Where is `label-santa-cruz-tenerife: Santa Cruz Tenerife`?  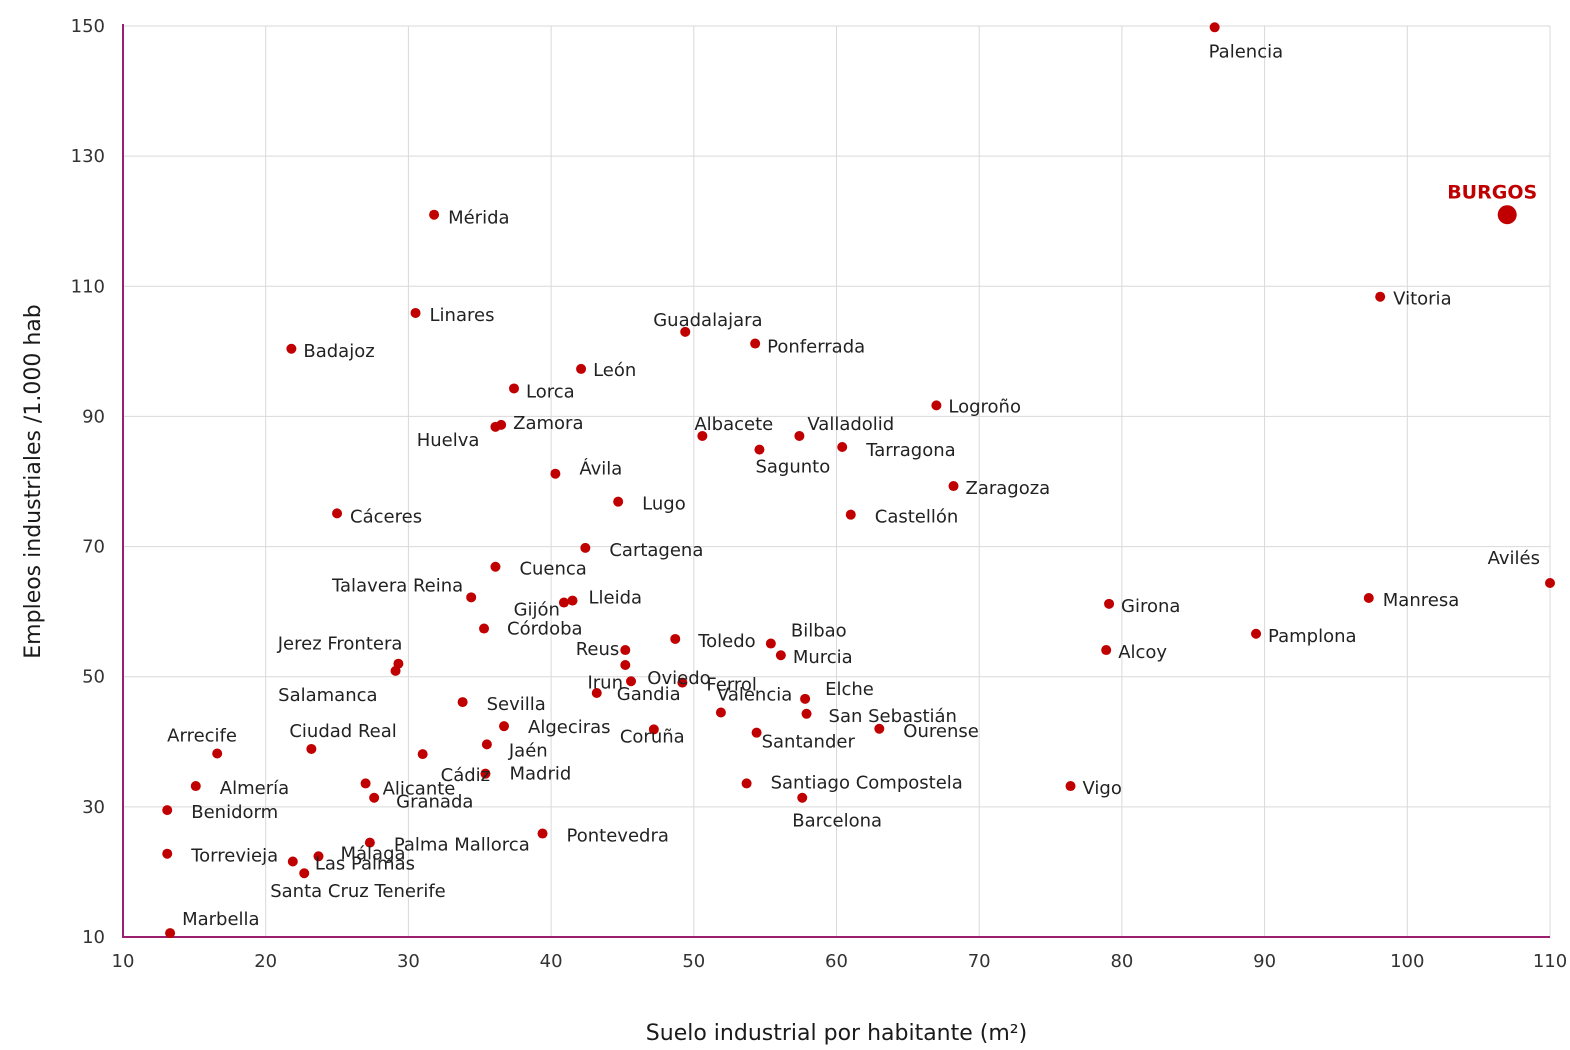 label-santa-cruz-tenerife: Santa Cruz Tenerife is located at coordinates (358, 891).